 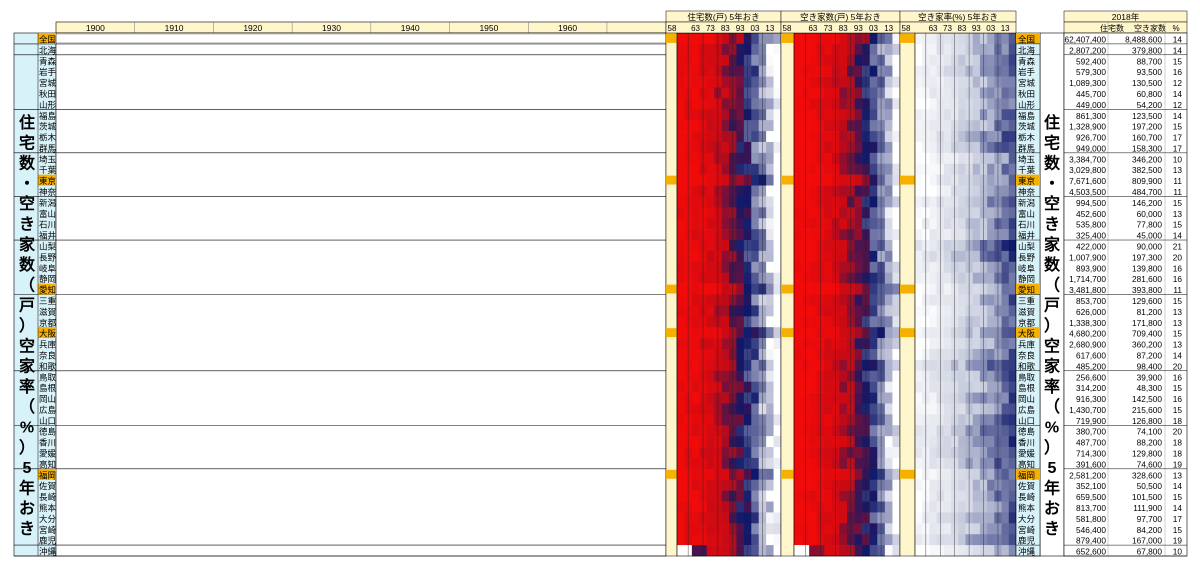 What do you see at coordinates (1027, 159) in the screenshot?
I see `pref-label-right: 埼玉` at bounding box center [1027, 159].